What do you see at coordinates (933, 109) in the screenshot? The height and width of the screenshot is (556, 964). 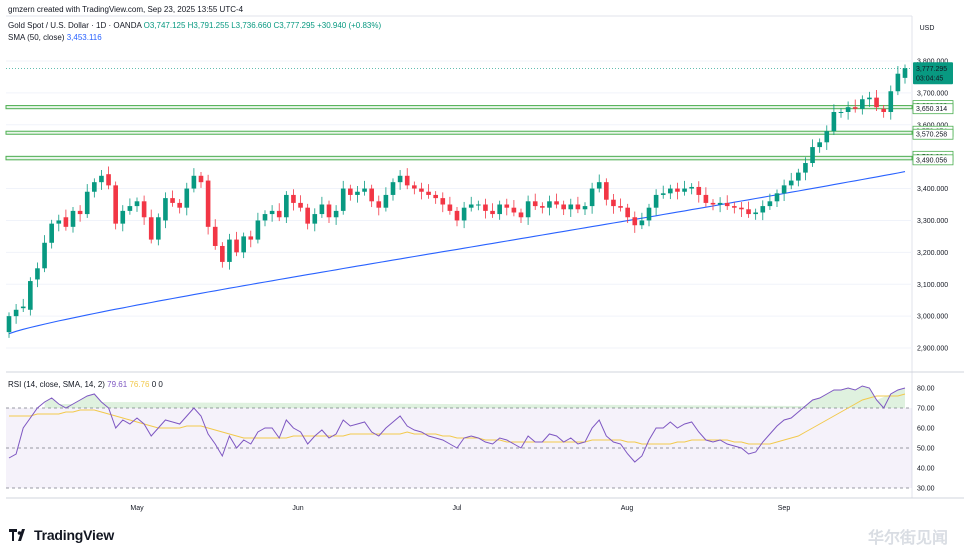 I see `zone-price-tag` at bounding box center [933, 109].